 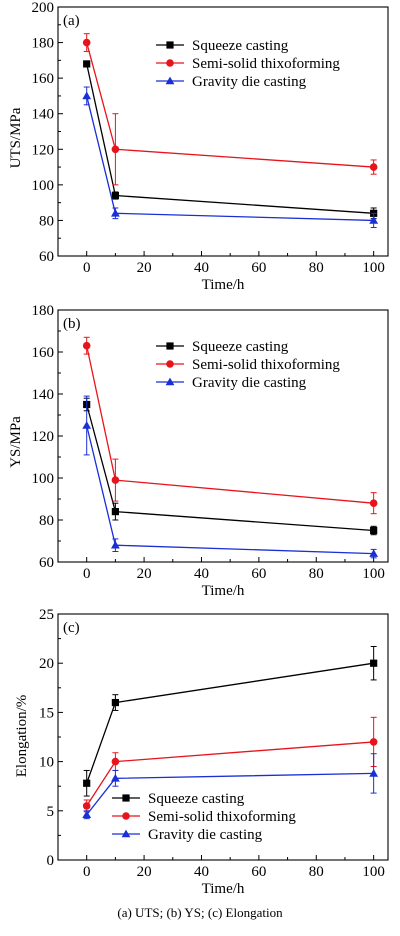 I want to click on y-axis-label: YS/MPa, so click(x=16, y=442).